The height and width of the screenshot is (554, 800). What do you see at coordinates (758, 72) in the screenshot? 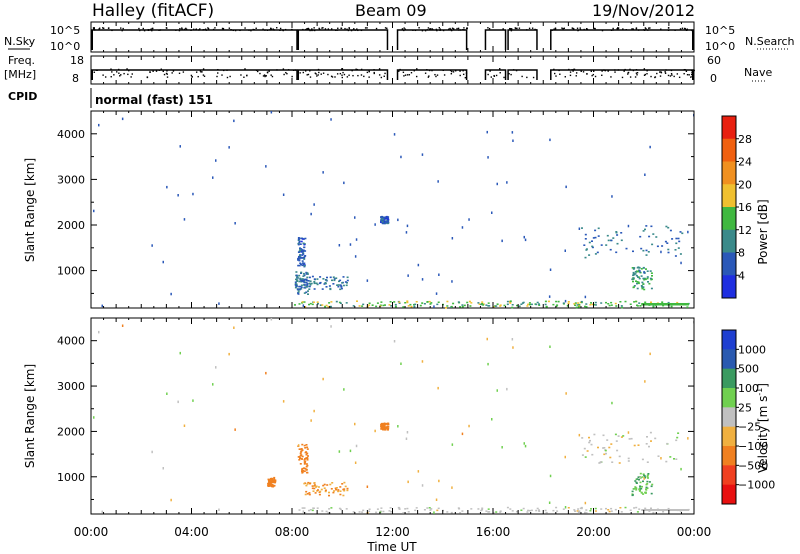
I see `nave-label: Nave` at bounding box center [758, 72].